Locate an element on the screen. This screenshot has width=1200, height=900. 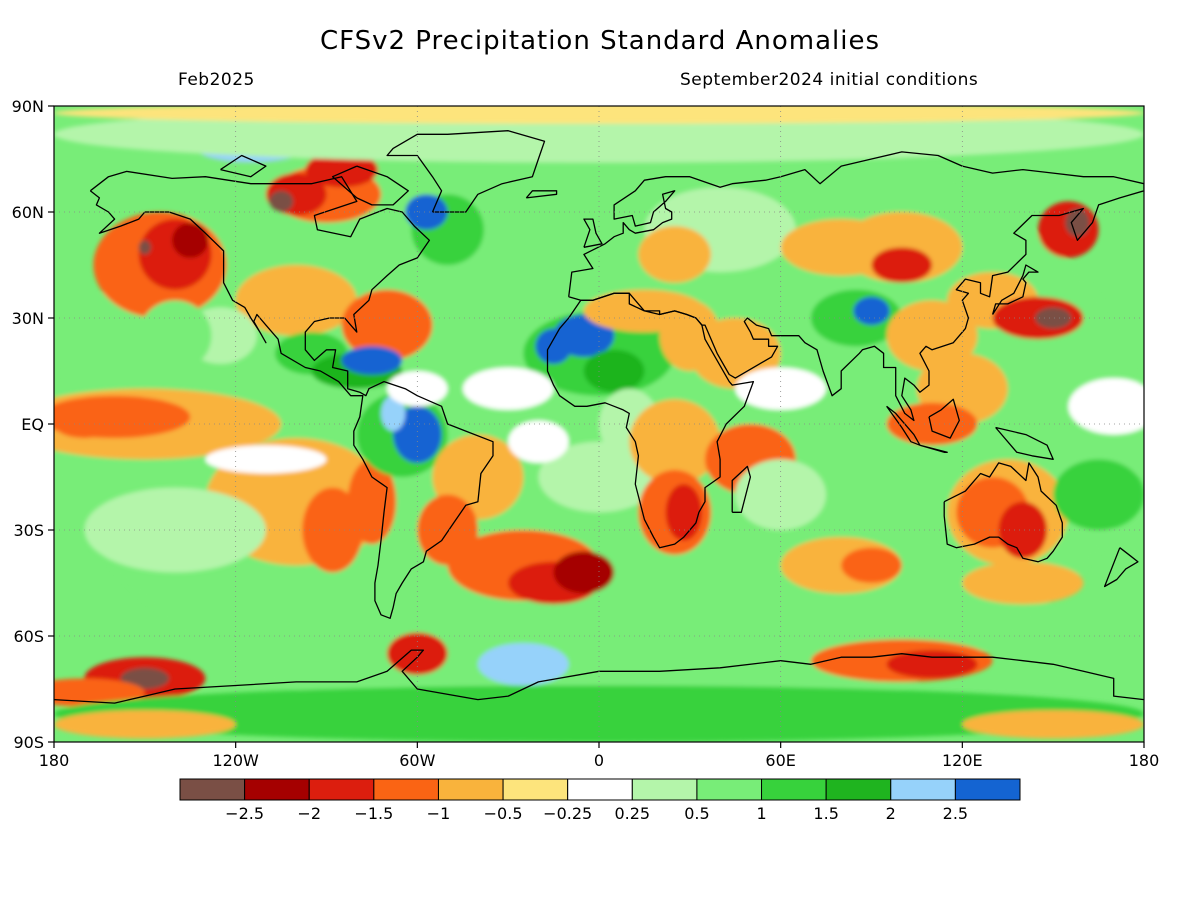
lat-tick-label: 30N is located at coordinates (28, 318).